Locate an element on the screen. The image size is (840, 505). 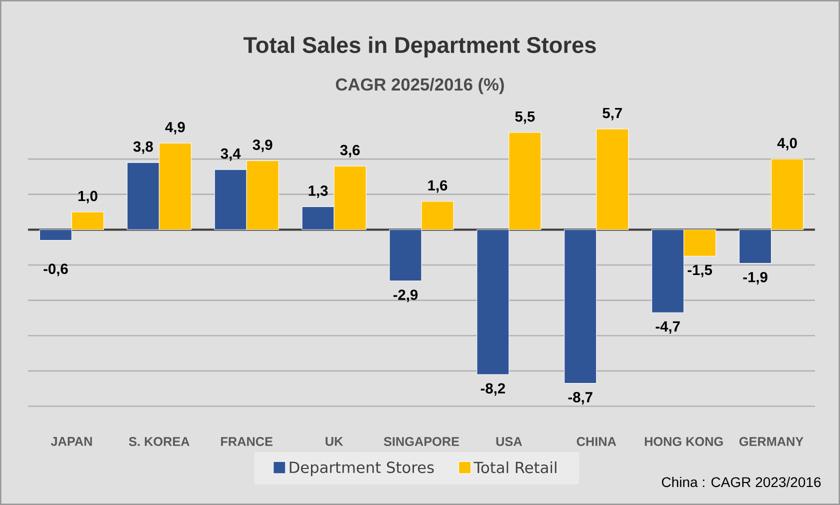
x-tick-label: CHINA is located at coordinates (596, 441).